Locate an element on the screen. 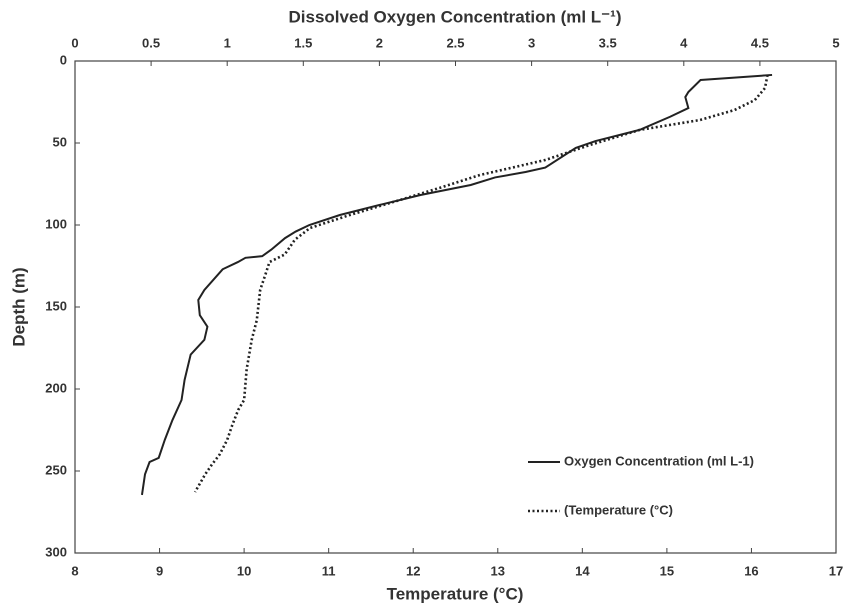  x-tick-label: 10 is located at coordinates (244, 570).